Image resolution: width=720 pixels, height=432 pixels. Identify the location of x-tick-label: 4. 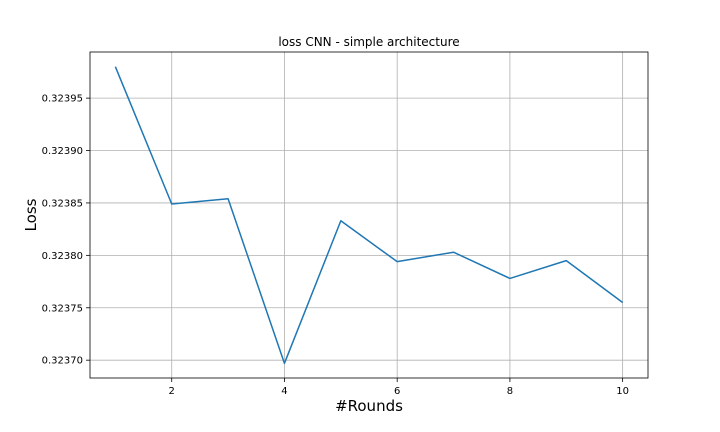
(284, 391).